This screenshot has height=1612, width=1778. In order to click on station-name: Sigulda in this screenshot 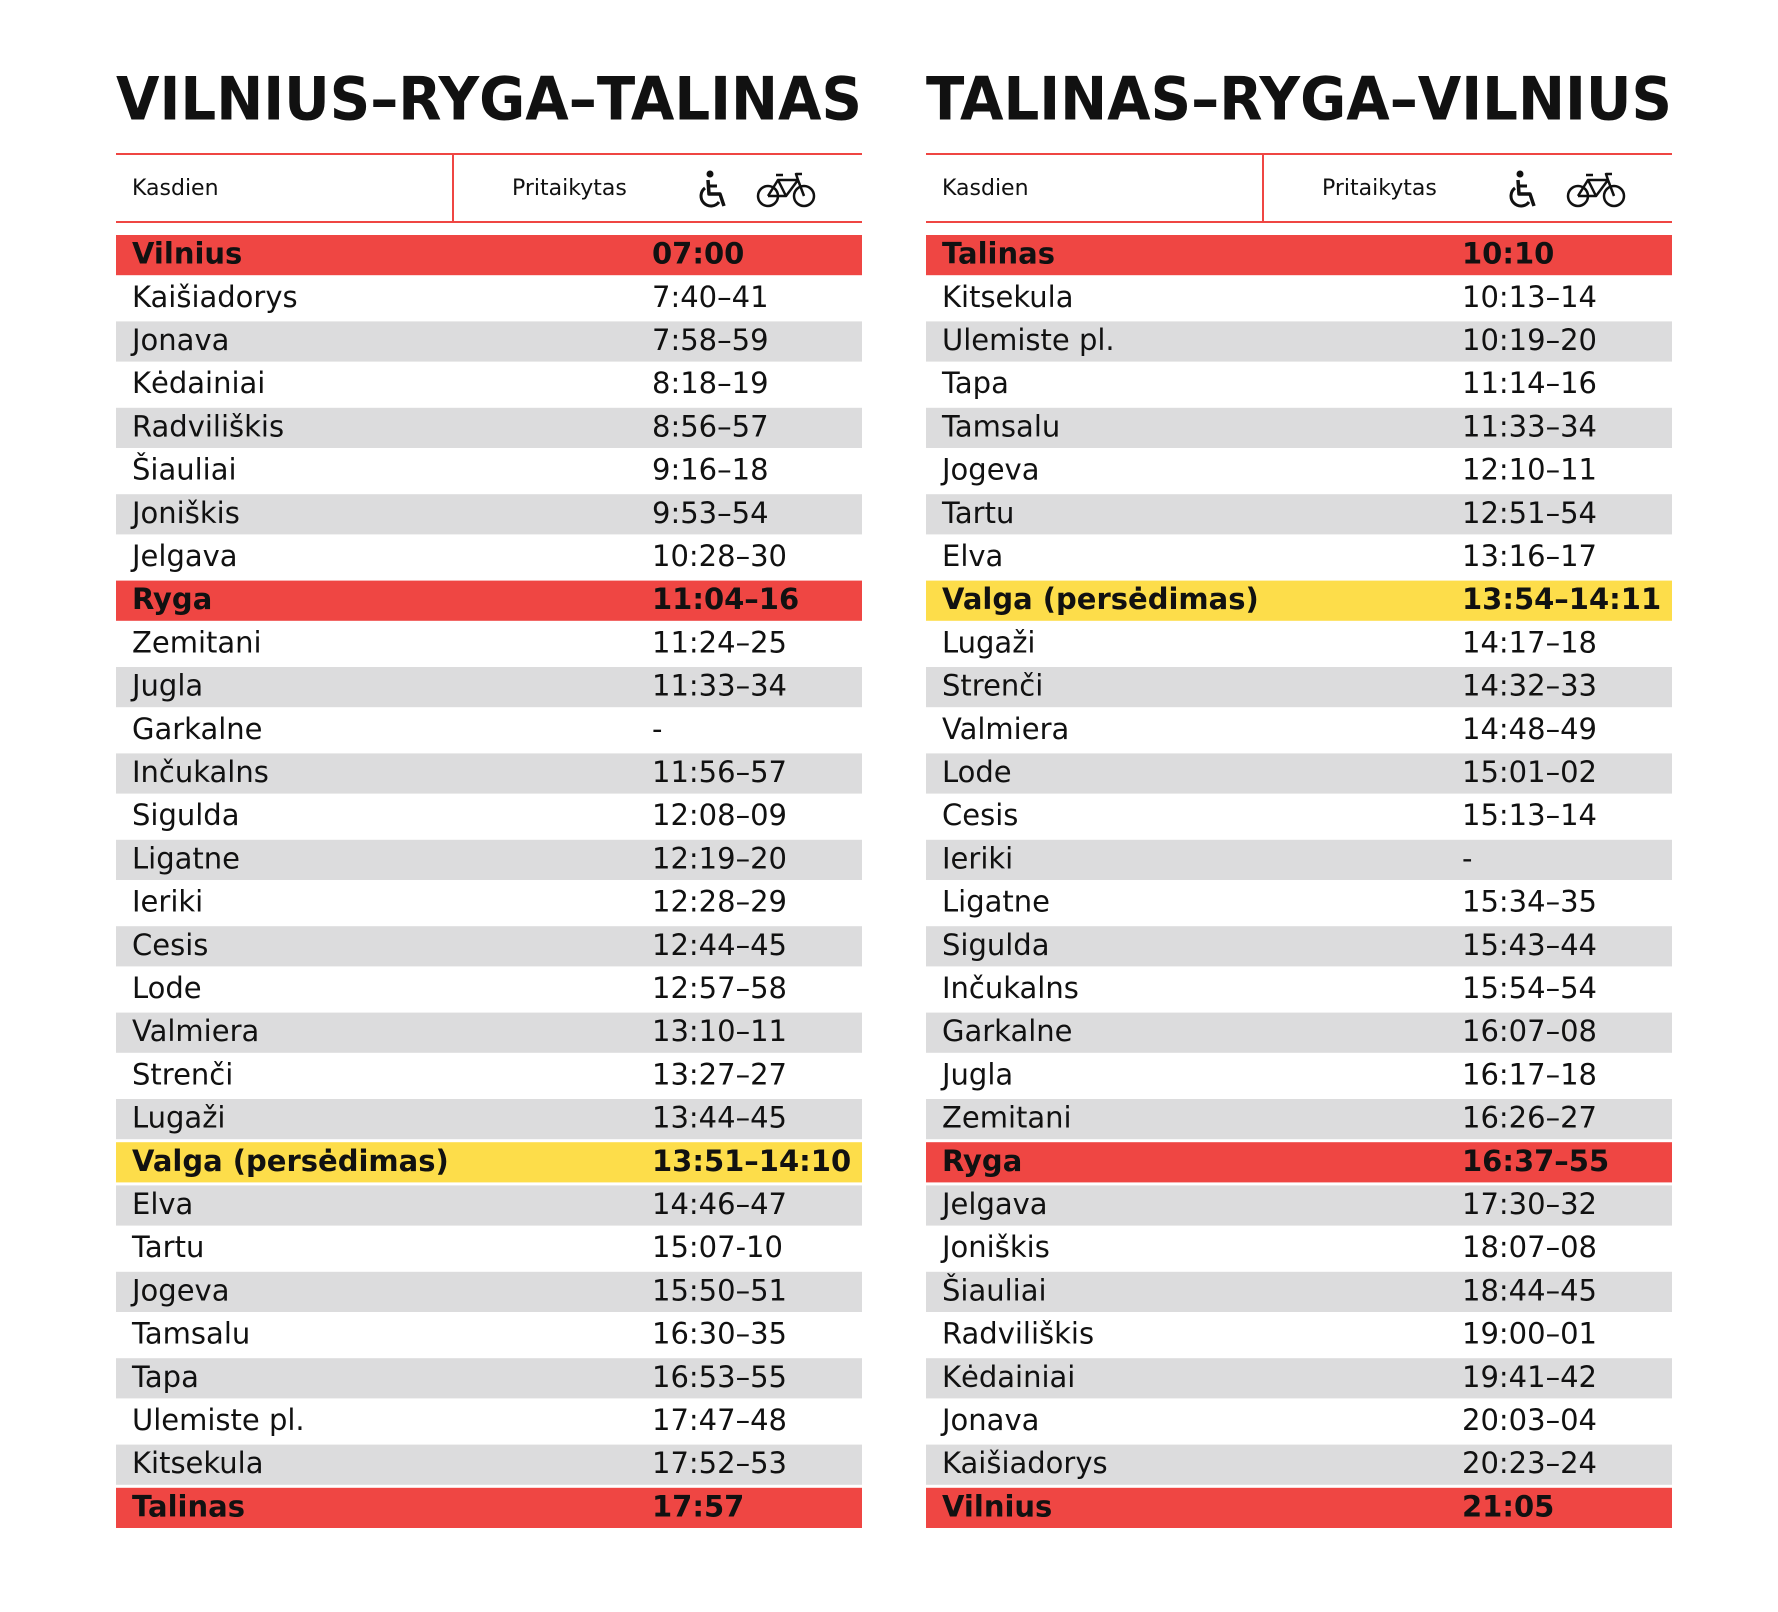, I will do `click(996, 945)`.